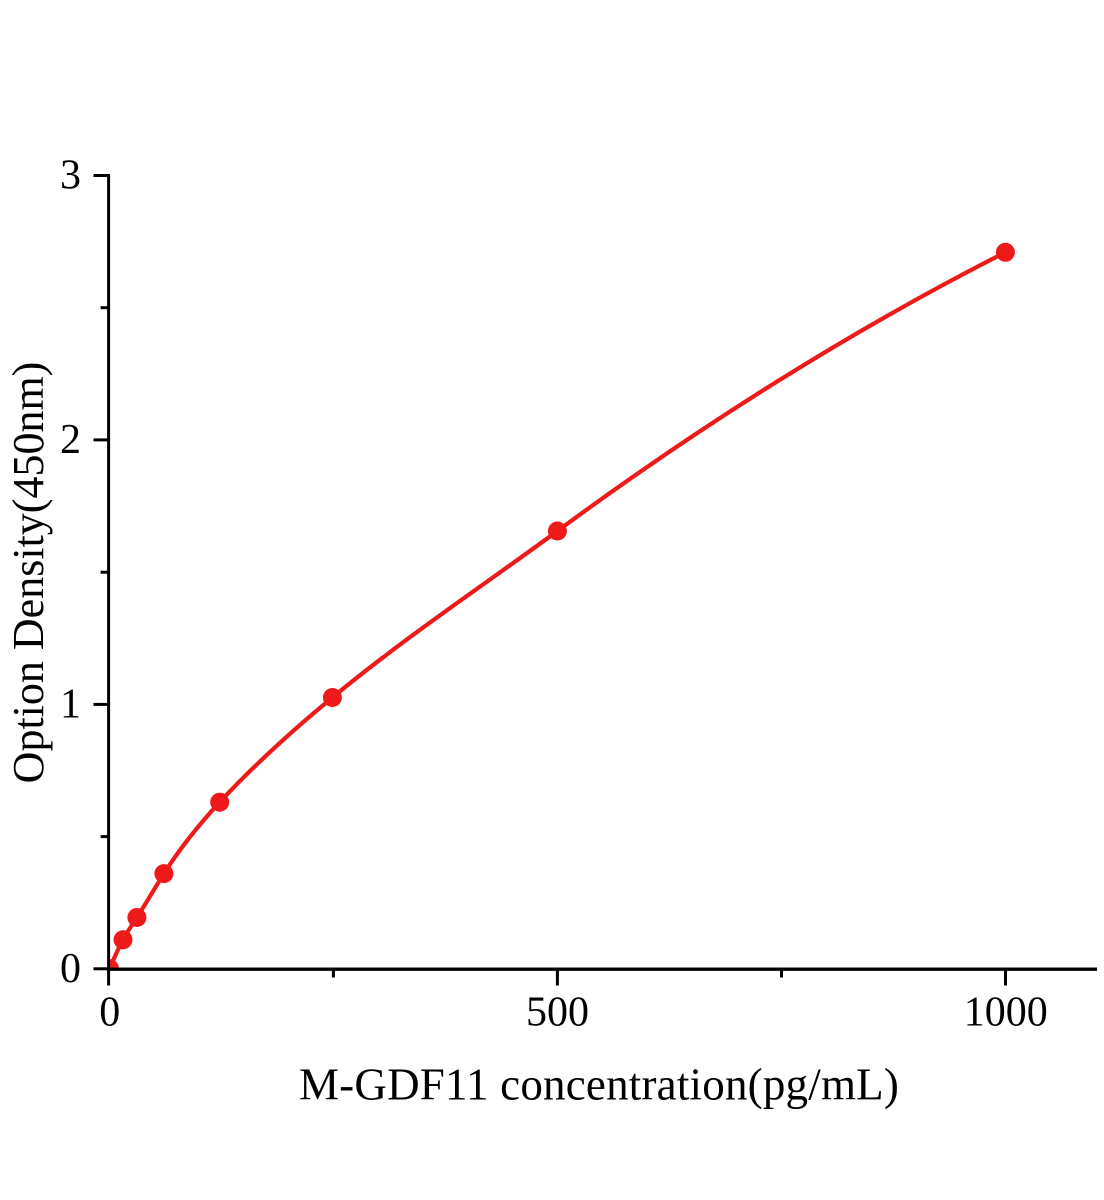  I want to click on svg-text: 2, so click(70, 440).